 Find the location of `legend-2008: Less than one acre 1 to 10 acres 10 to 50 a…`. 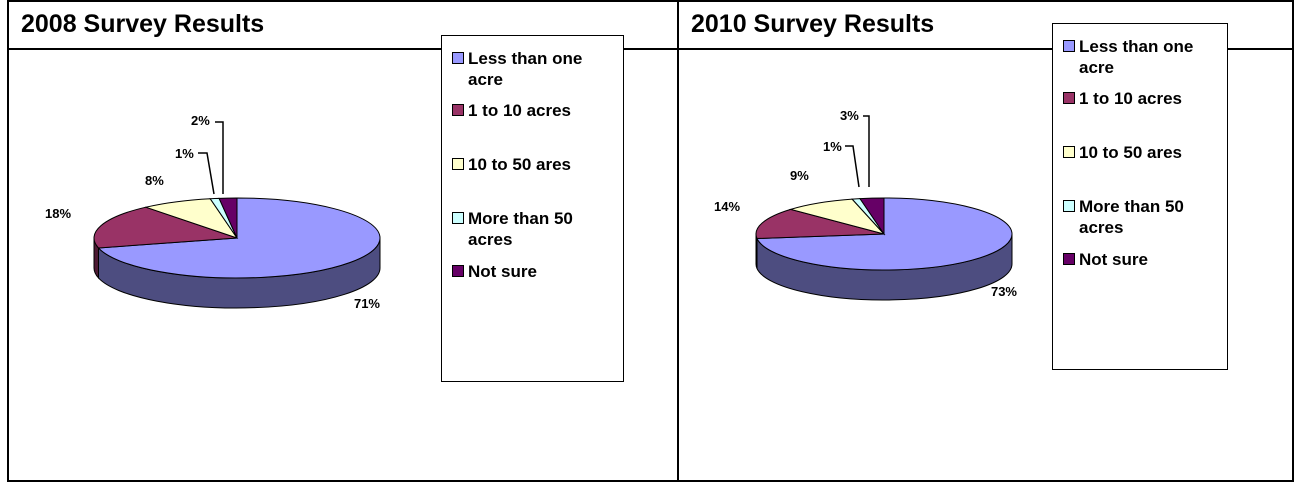

legend-2008: Less than one acre 1 to 10 acres 10 to 50 a… is located at coordinates (532, 208).